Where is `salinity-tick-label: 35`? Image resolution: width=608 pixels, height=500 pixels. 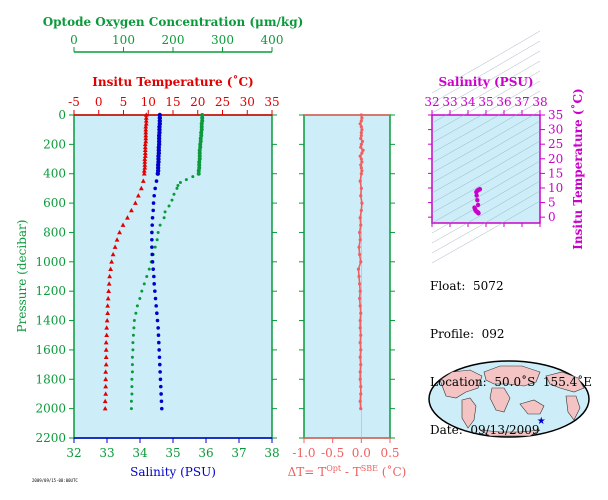 salinity-tick-label: 35 is located at coordinates (172, 453).